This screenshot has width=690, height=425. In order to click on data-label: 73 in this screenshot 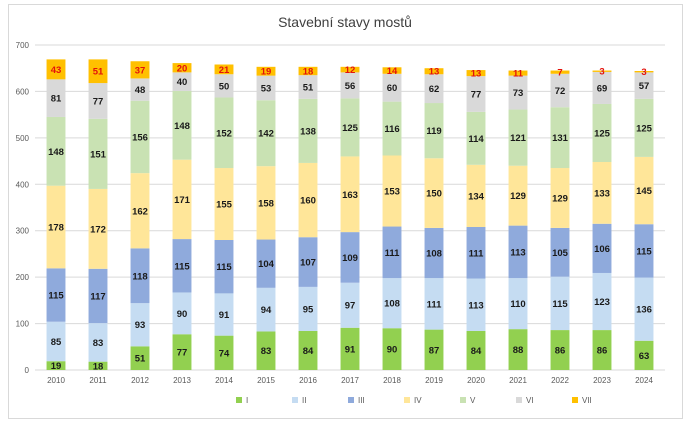, I will do `click(518, 93)`.